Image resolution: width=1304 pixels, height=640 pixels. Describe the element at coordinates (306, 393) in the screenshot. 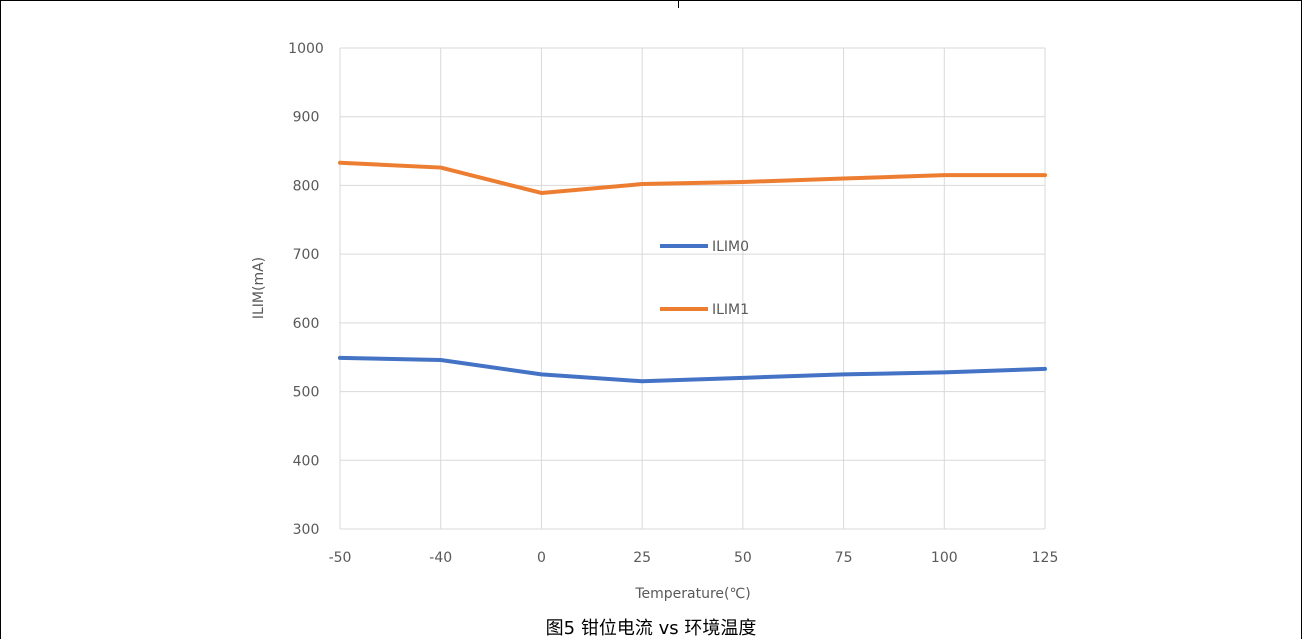

I see `y-tick-label: 500` at that location.